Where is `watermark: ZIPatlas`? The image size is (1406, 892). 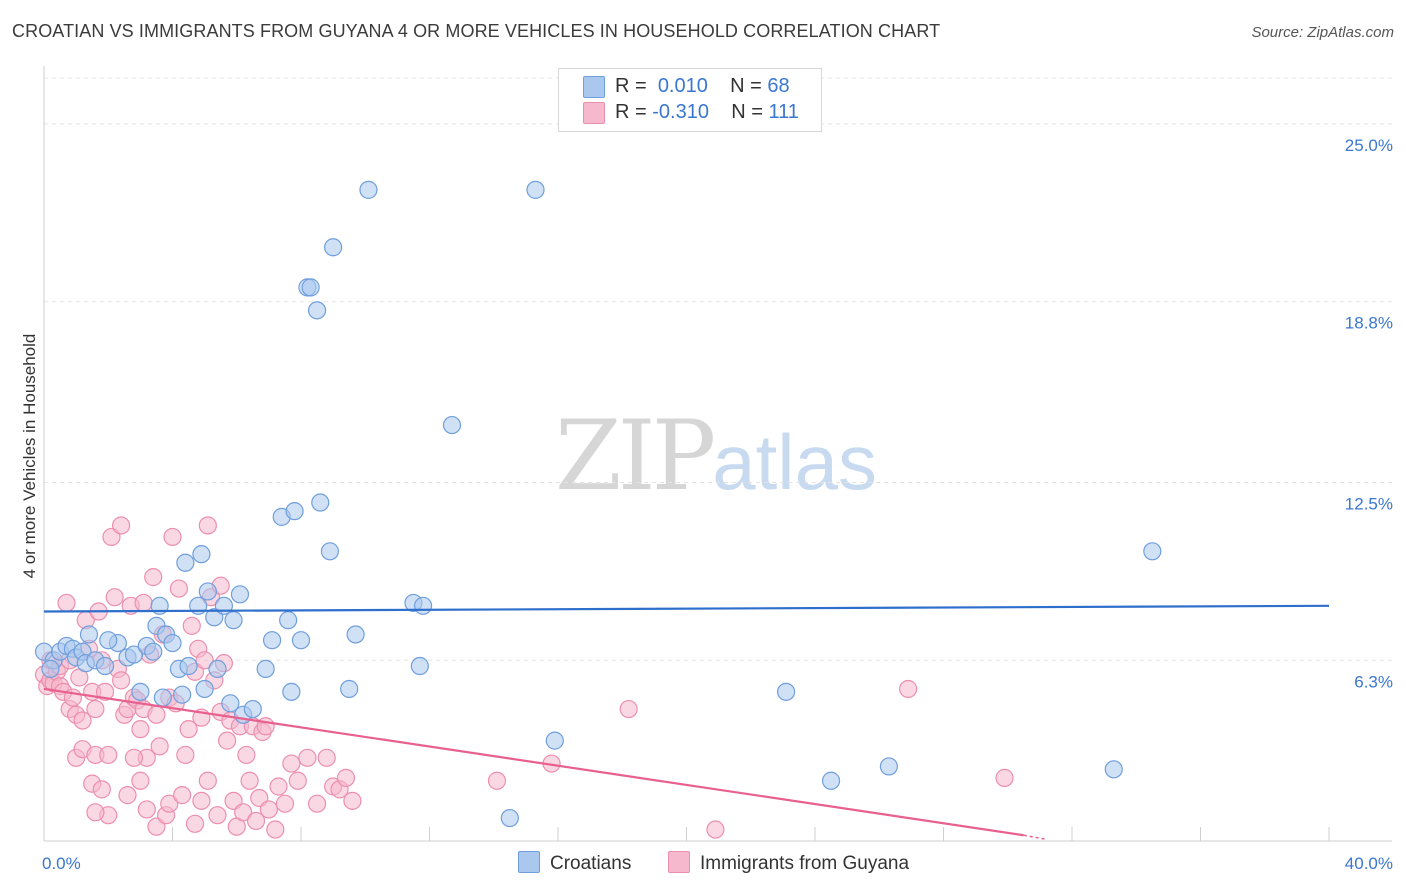 watermark: ZIPatlas is located at coordinates (716, 456).